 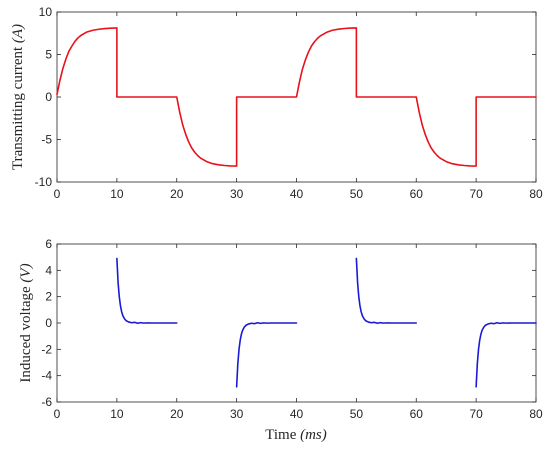 What do you see at coordinates (48, 244) in the screenshot?
I see `y-tick-label: 6` at bounding box center [48, 244].